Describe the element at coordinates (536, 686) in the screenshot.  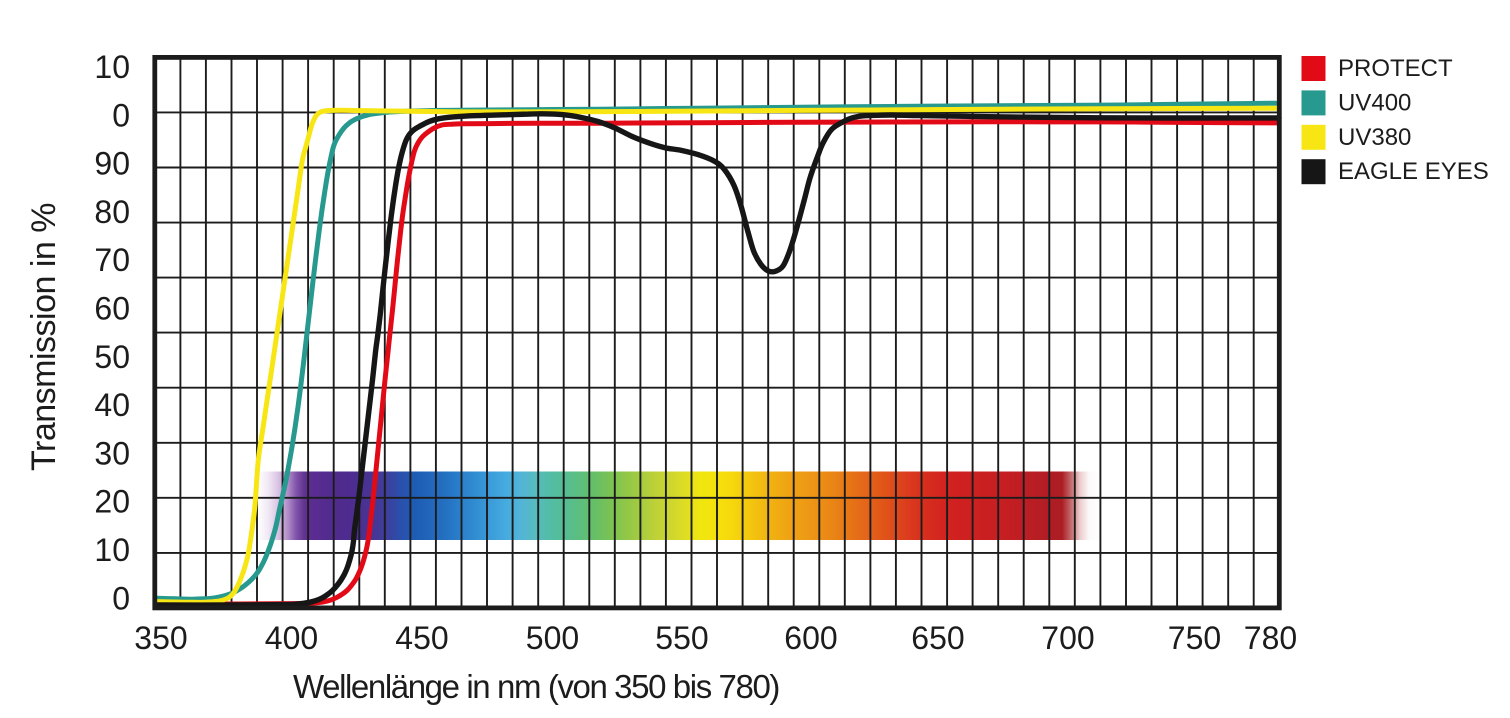
I see `svg-text:Wellenlänge in nm (von 350 bis: Wellenlänge in nm (von 350 bis 780)` at that location.